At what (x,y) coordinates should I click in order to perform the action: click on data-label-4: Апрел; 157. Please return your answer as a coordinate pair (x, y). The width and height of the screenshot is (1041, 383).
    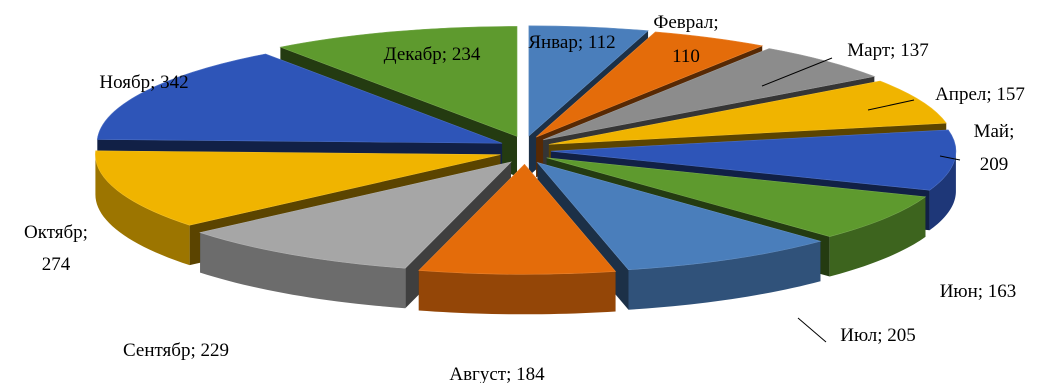
    Looking at the image, I should click on (980, 94).